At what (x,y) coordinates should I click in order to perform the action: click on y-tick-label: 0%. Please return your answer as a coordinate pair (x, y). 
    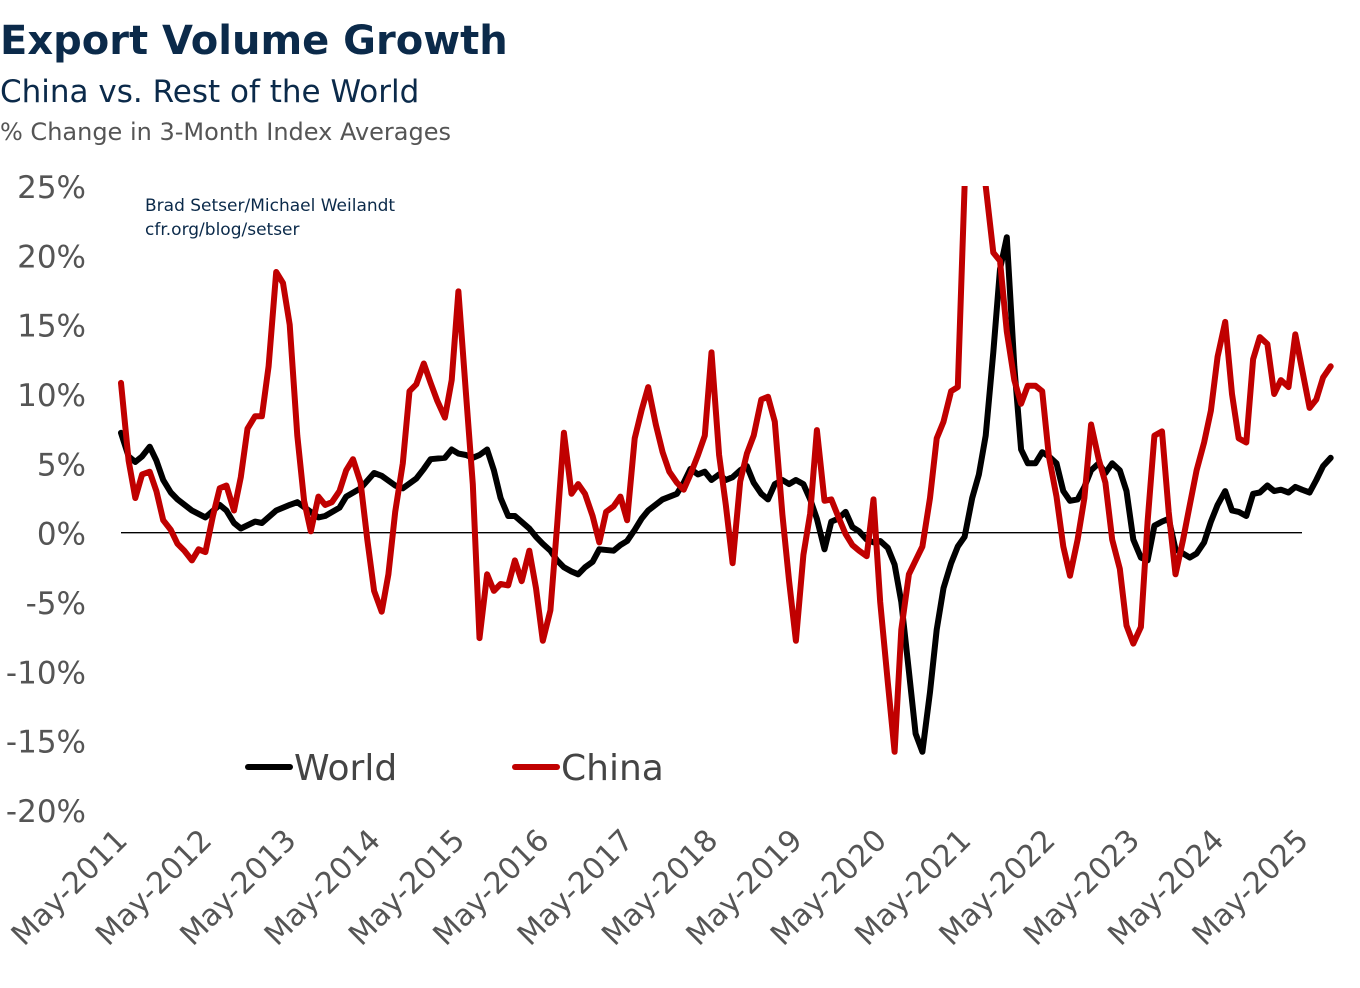
    Looking at the image, I should click on (61, 535).